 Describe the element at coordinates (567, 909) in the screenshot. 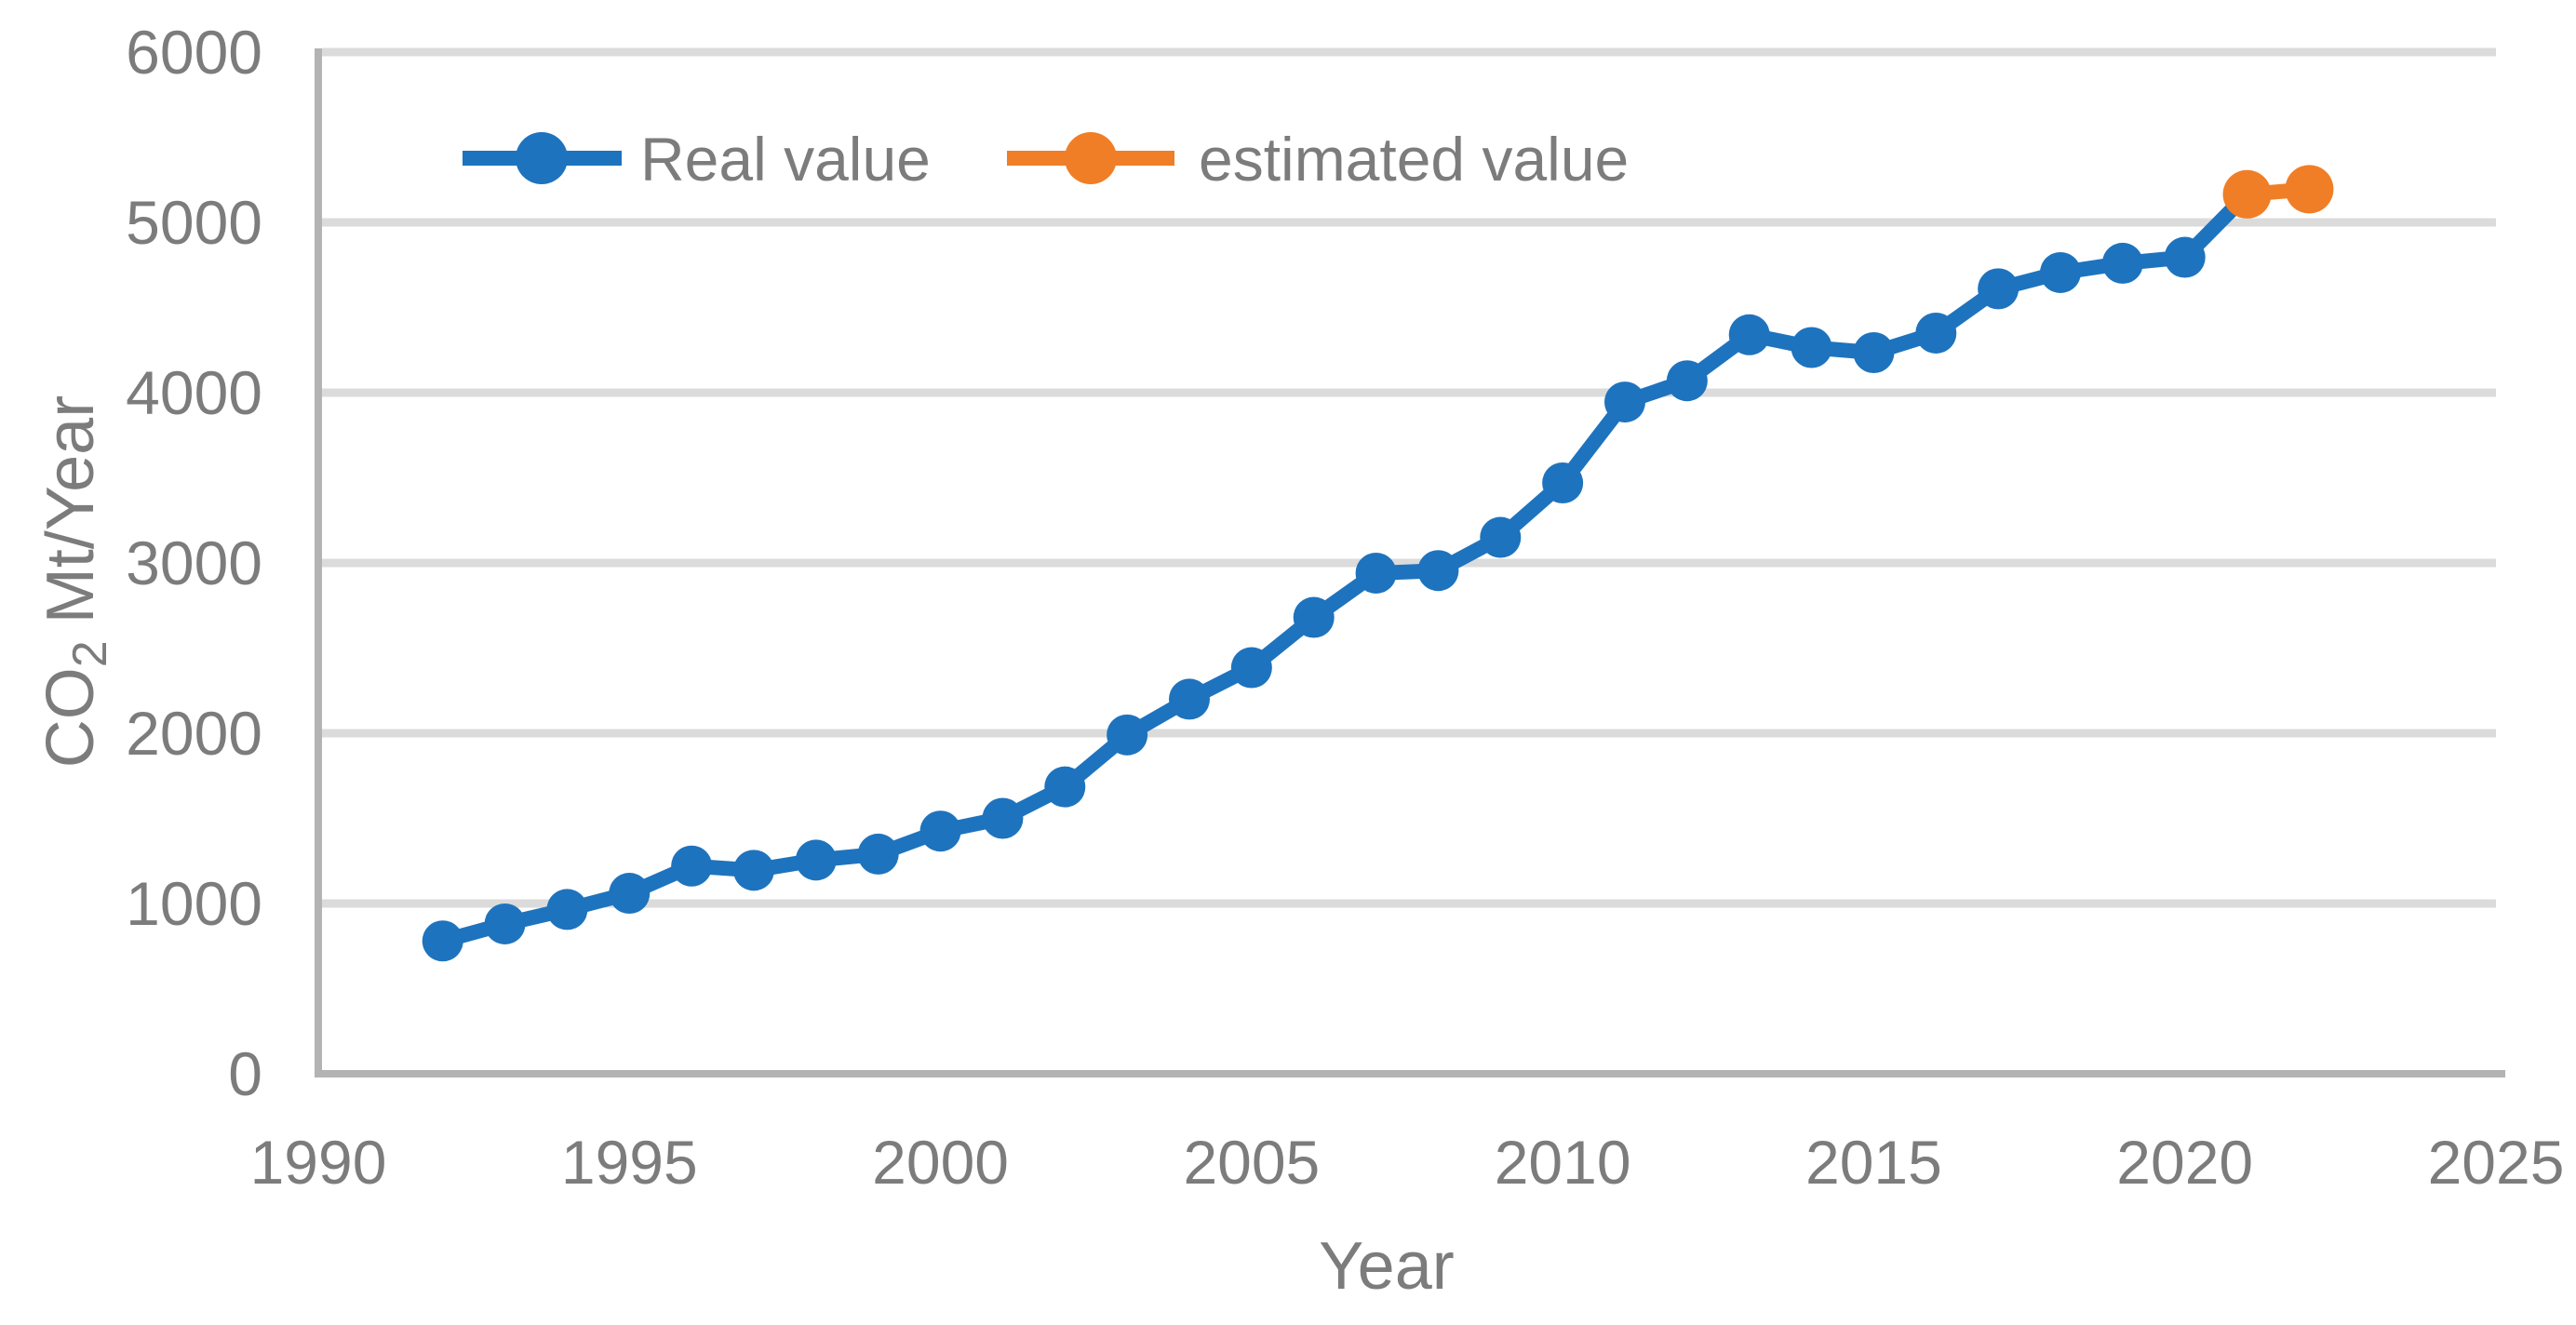

I see `marker-real-1994` at that location.